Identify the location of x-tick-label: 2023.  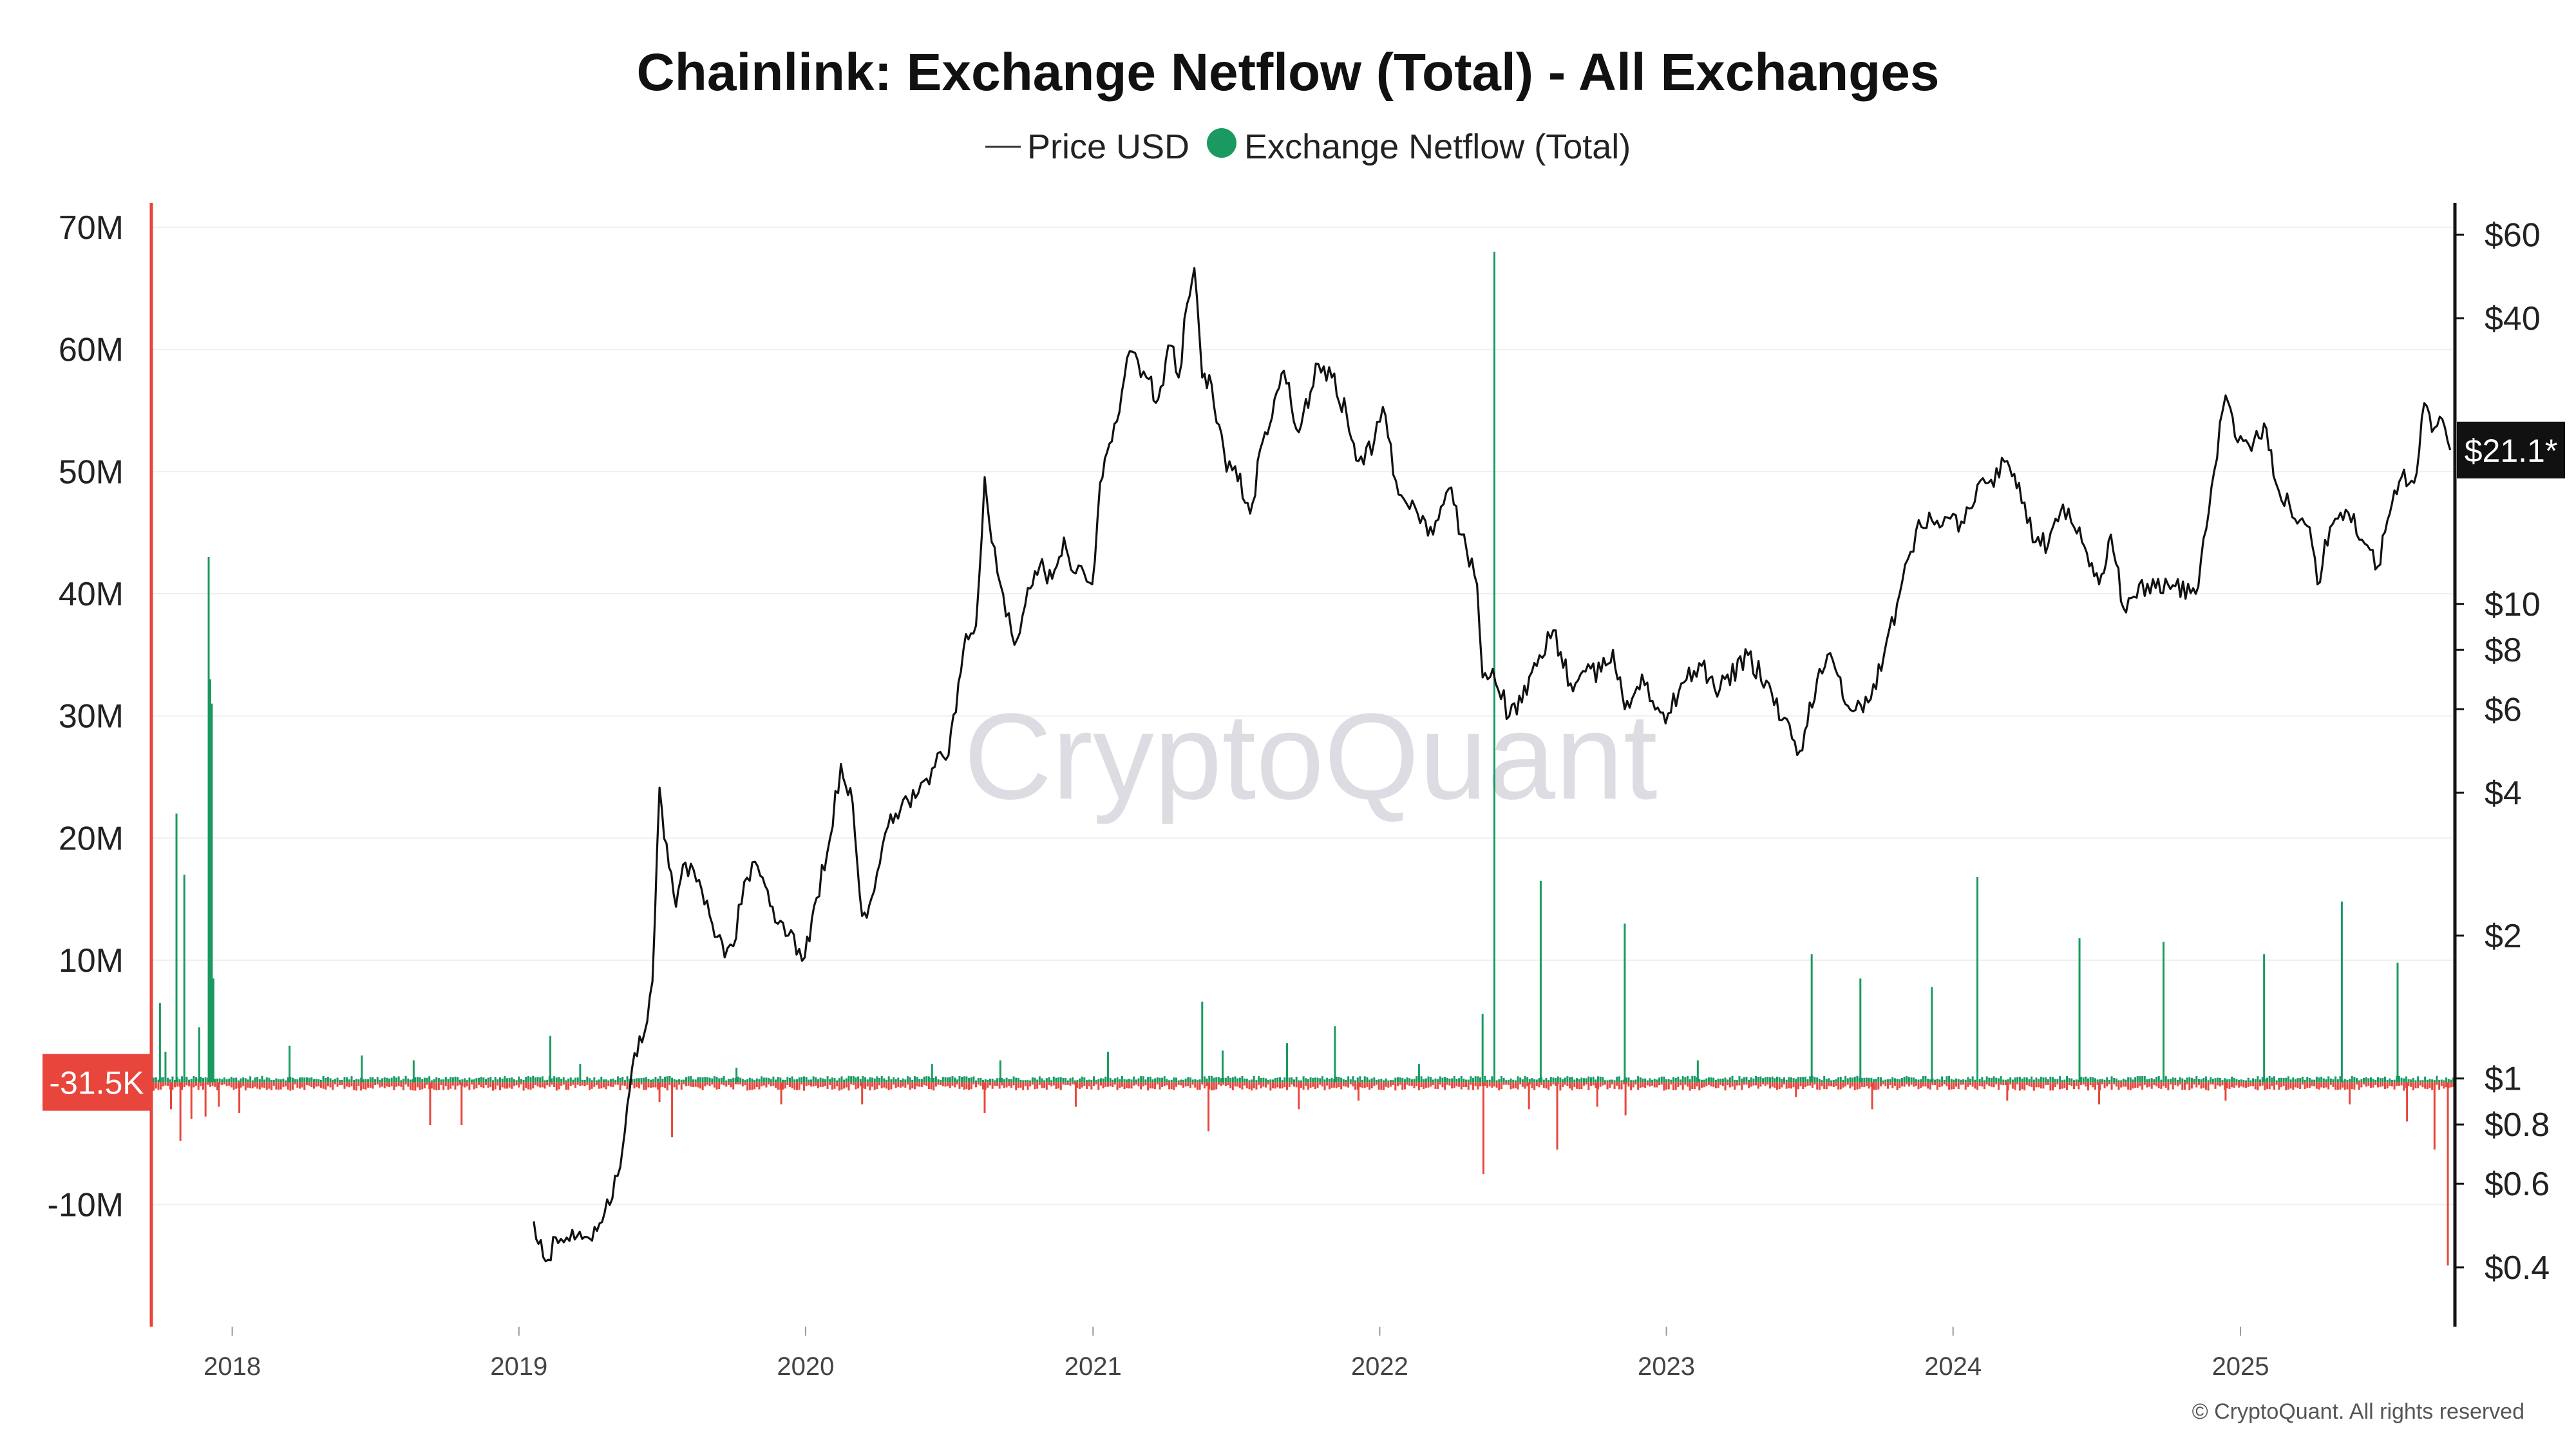
(1667, 1366).